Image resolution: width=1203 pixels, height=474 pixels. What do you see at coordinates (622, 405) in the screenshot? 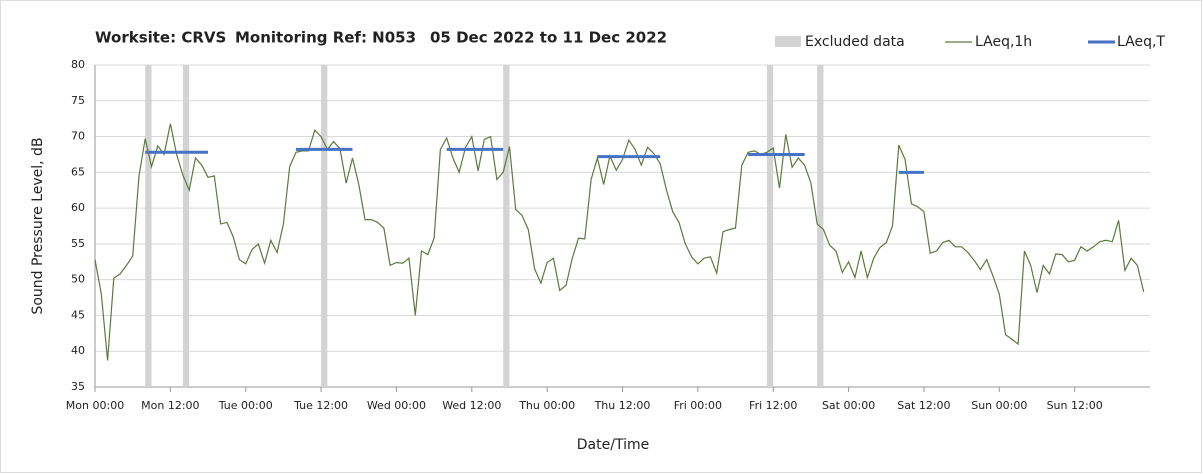
I see `x-tick-label: Thu 12:00` at bounding box center [622, 405].